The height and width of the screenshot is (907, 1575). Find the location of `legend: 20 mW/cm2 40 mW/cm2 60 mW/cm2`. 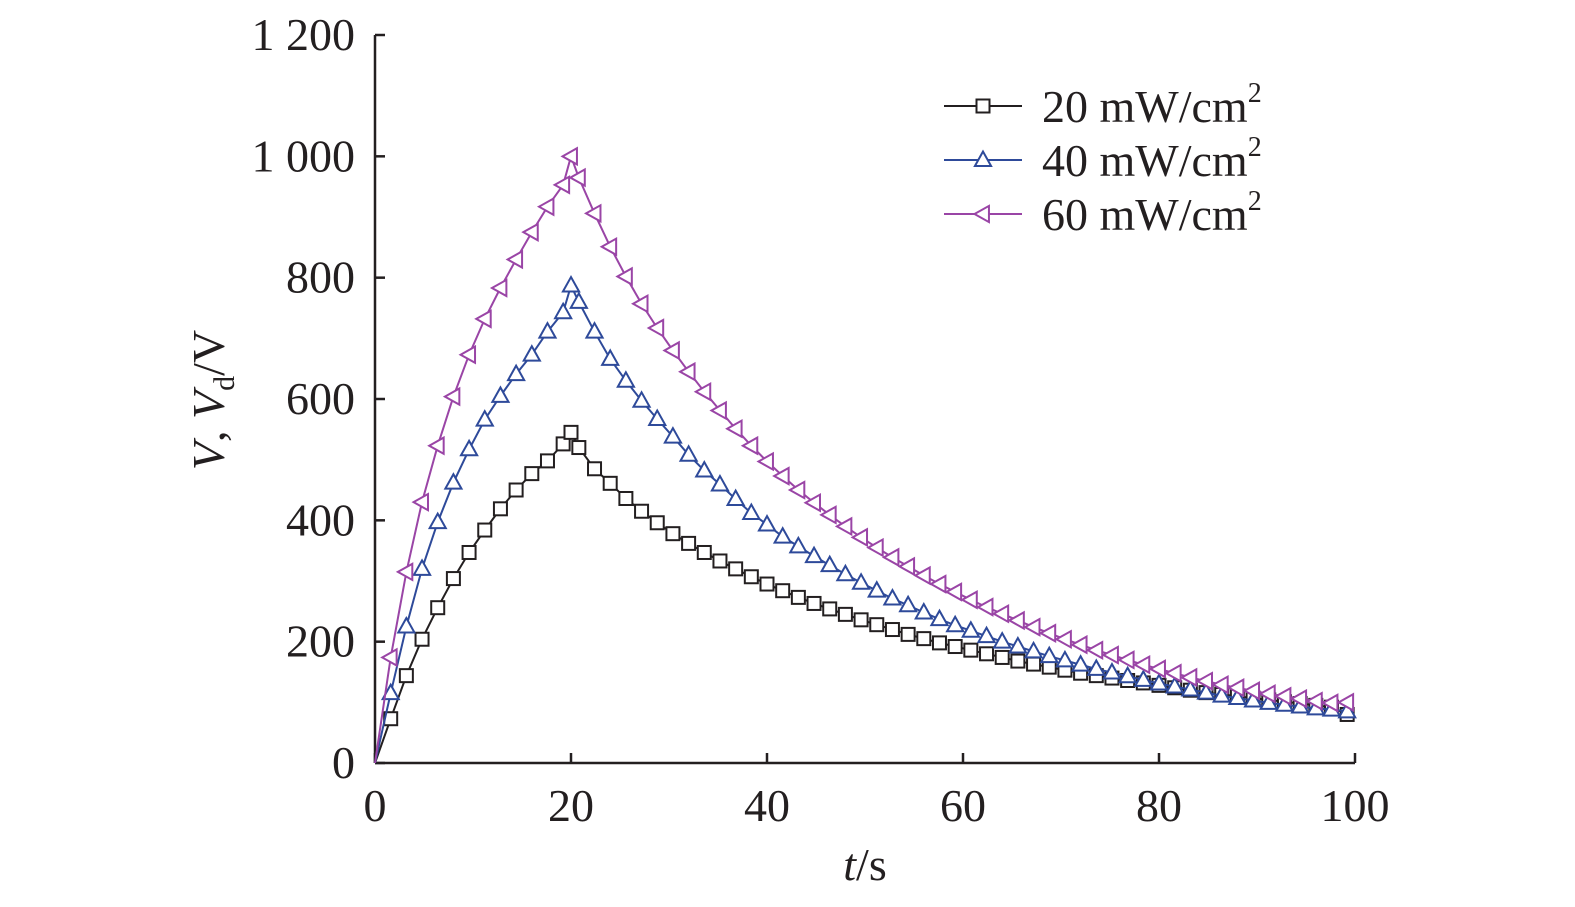

legend: 20 mW/cm2 40 mW/cm2 60 mW/cm2 is located at coordinates (1103, 159).